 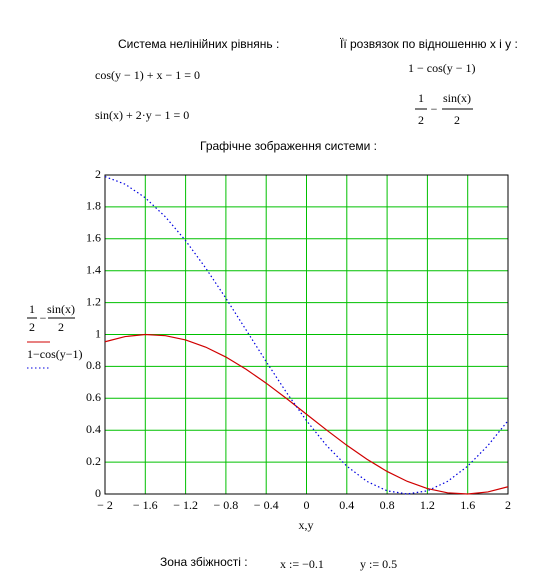 I want to click on x-tick-label: − 2, so click(x=105, y=505).